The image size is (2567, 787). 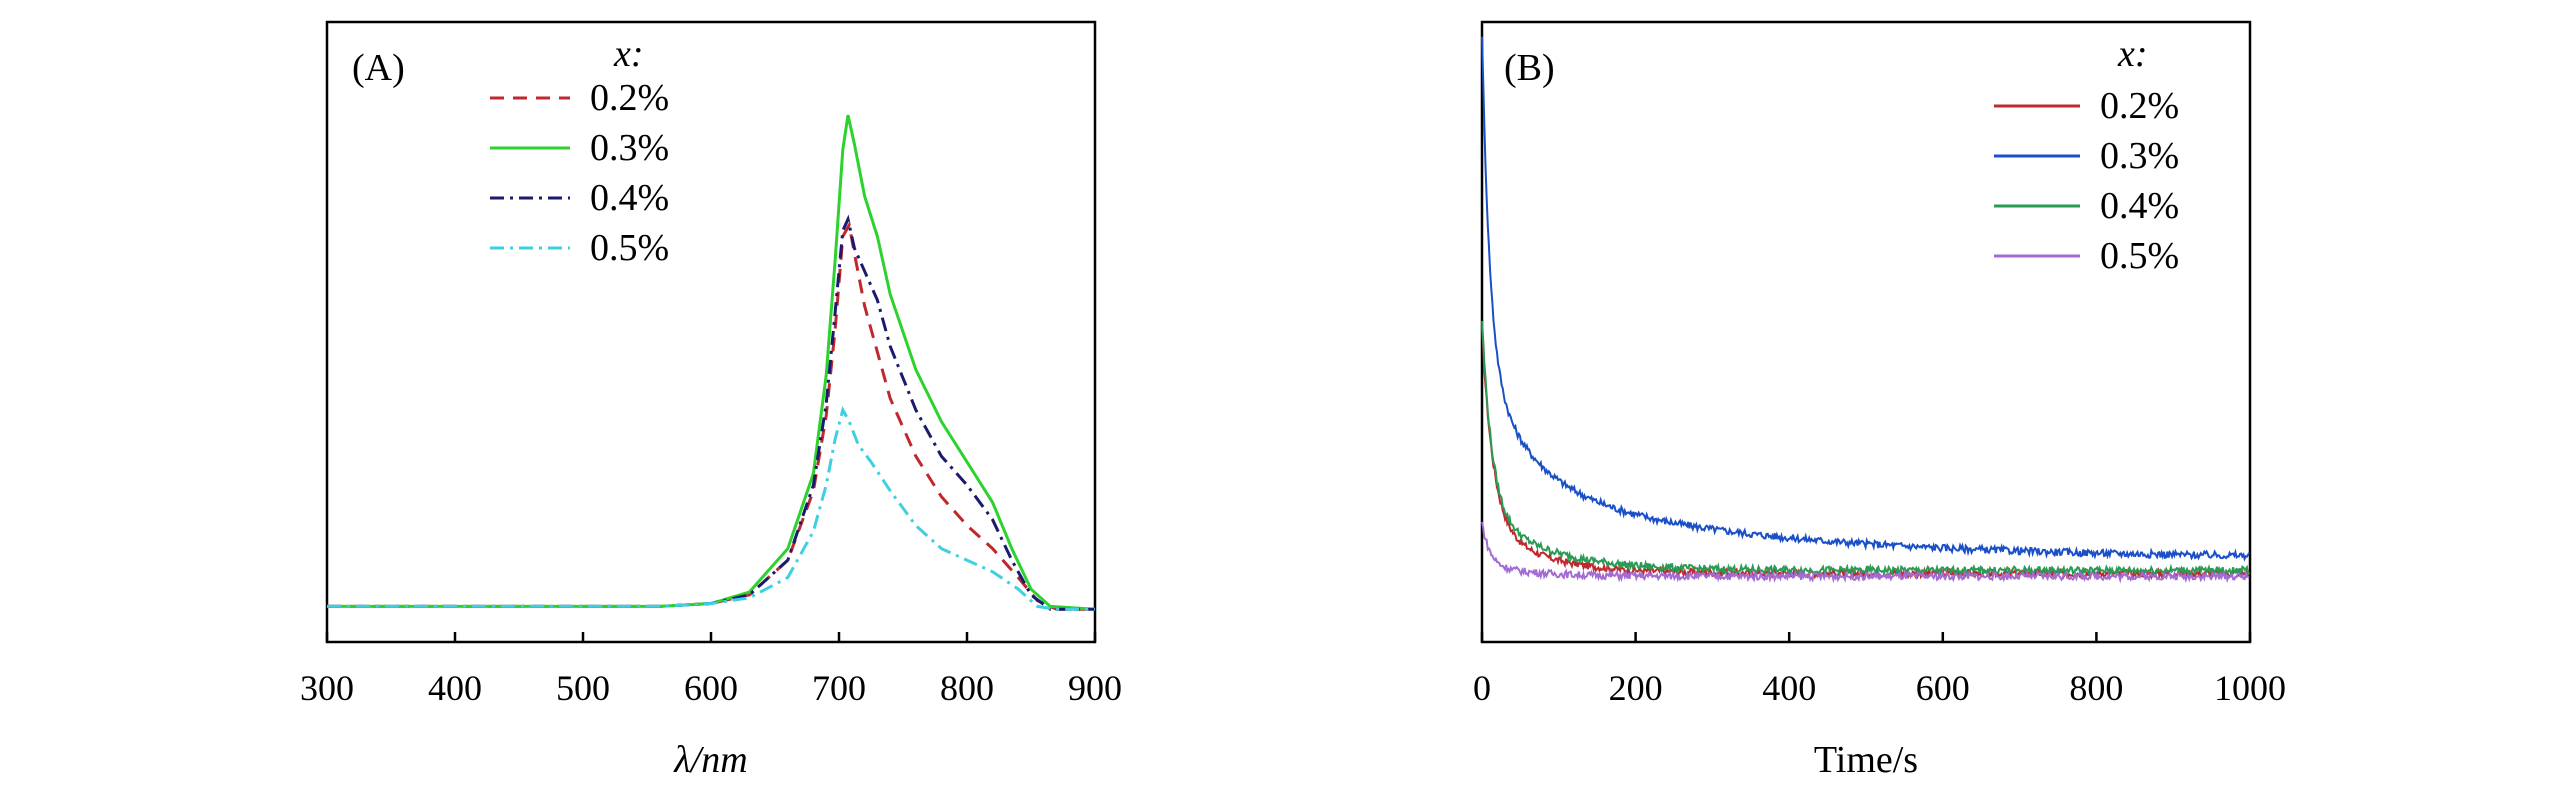 What do you see at coordinates (327, 688) in the screenshot?
I see `x-tick-label: 300` at bounding box center [327, 688].